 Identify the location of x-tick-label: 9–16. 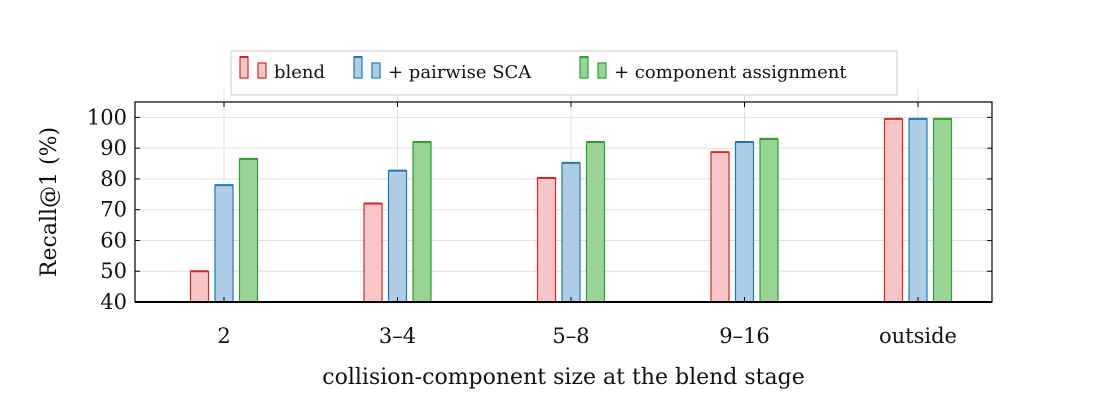
(744, 336).